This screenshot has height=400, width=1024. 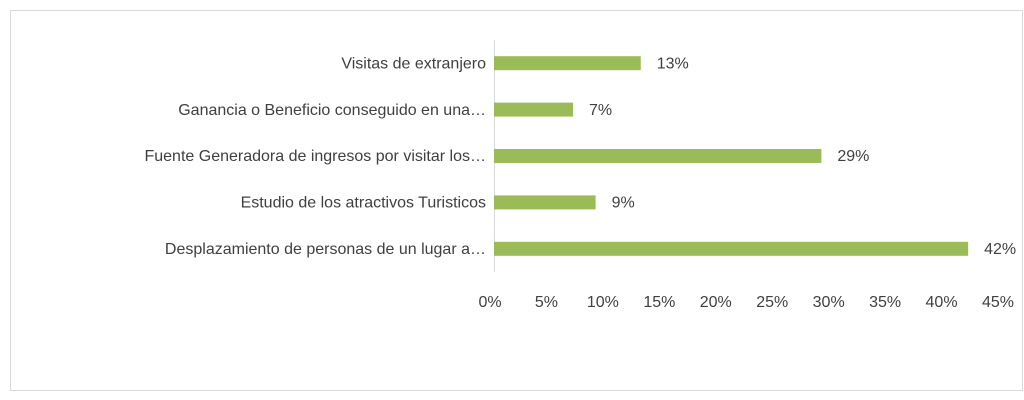 I want to click on value-label: 9%, so click(x=623, y=203).